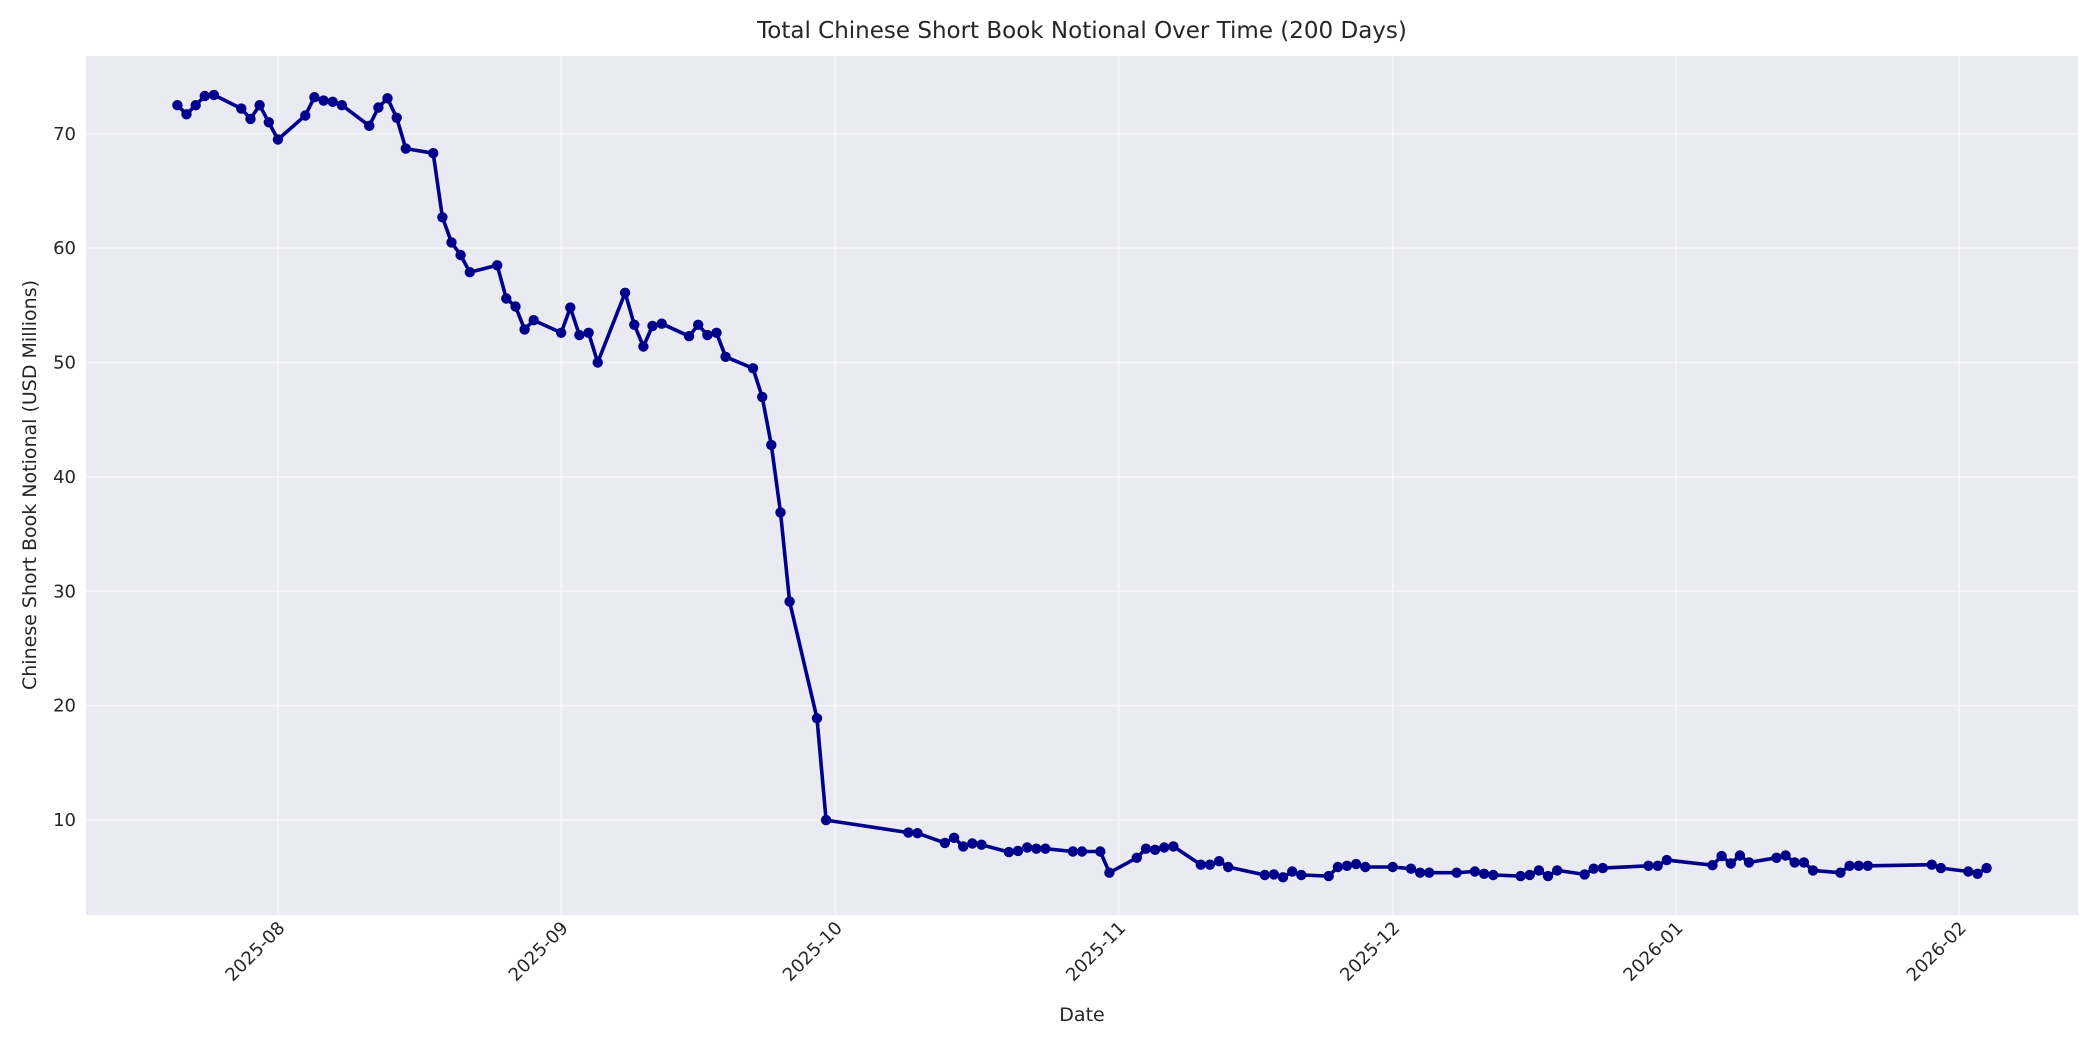 This screenshot has height=1050, width=2100. I want to click on x-tick-label: 2025-12, so click(1370, 952).